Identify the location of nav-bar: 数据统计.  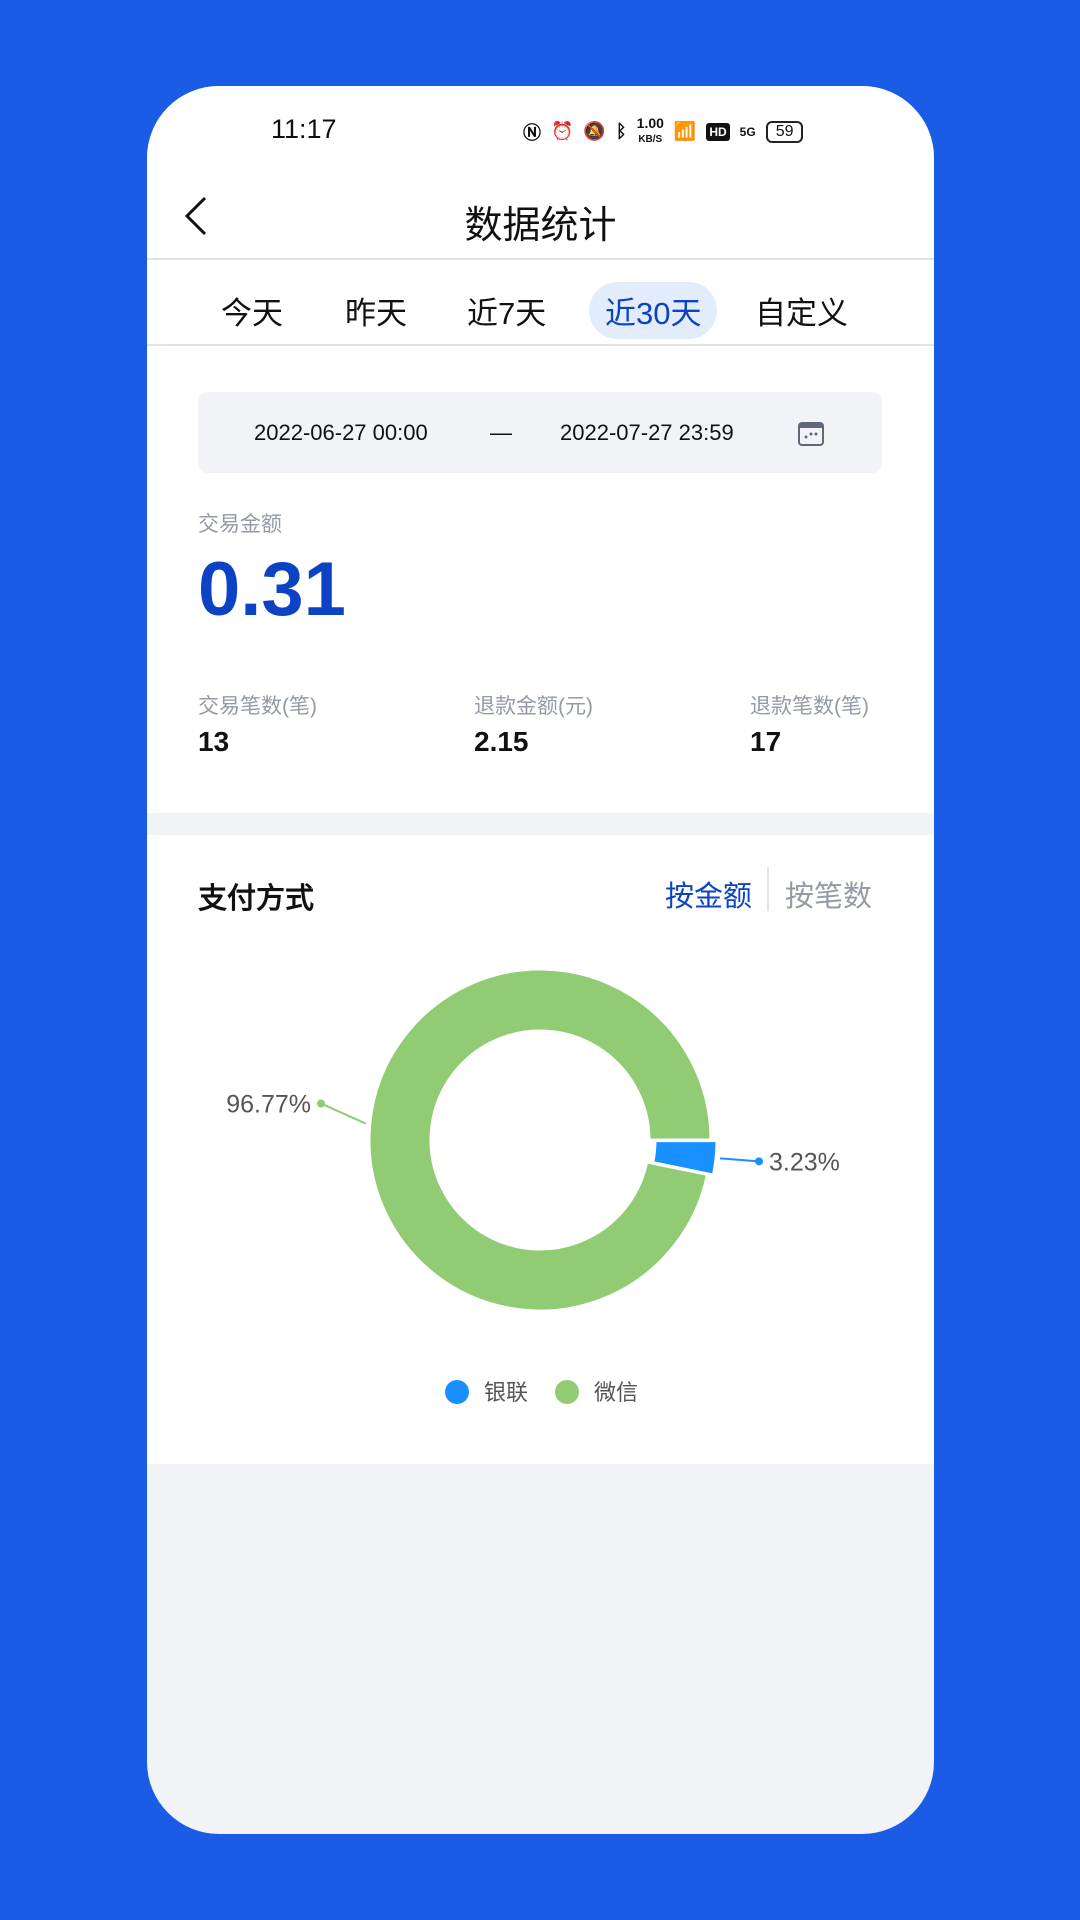
(540, 216).